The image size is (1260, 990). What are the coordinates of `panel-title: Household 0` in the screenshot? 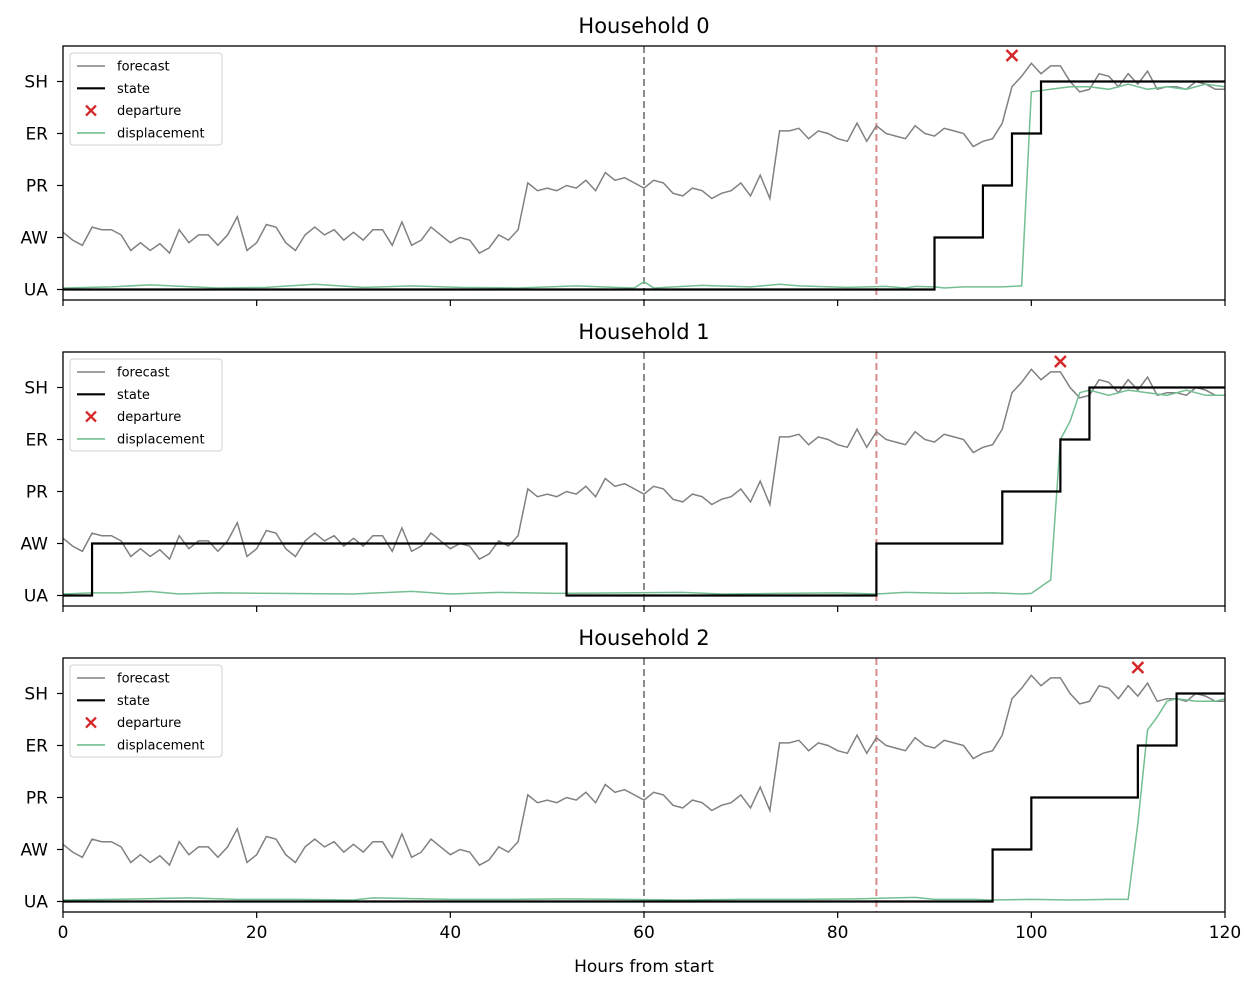 It's located at (643, 26).